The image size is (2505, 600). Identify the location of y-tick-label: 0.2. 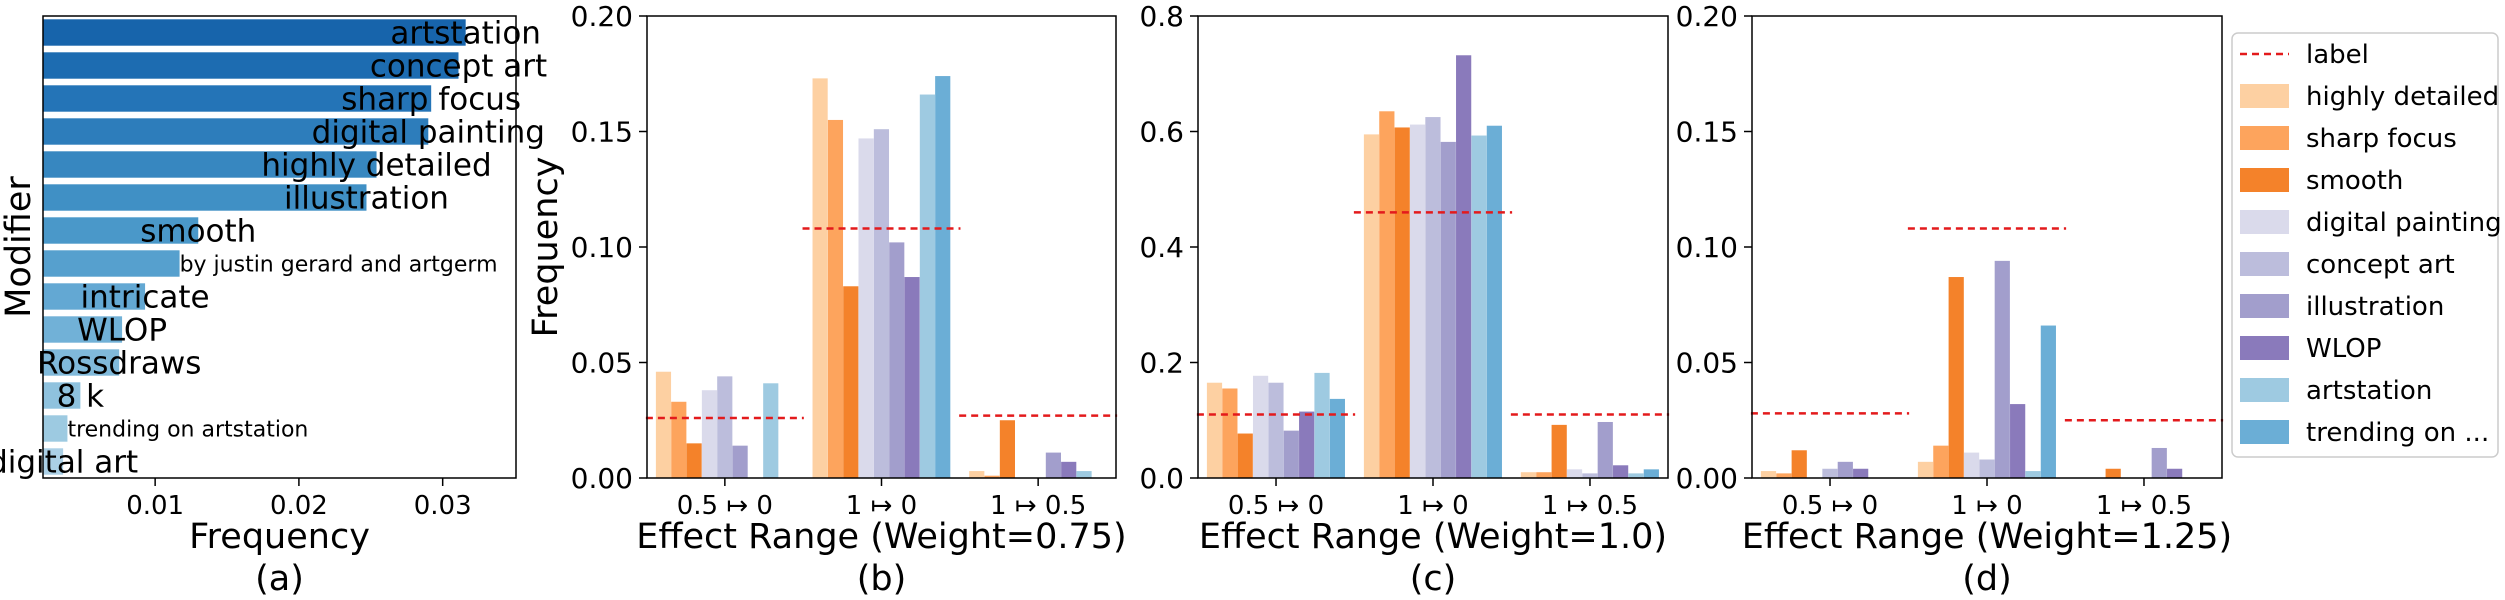
(1161, 363).